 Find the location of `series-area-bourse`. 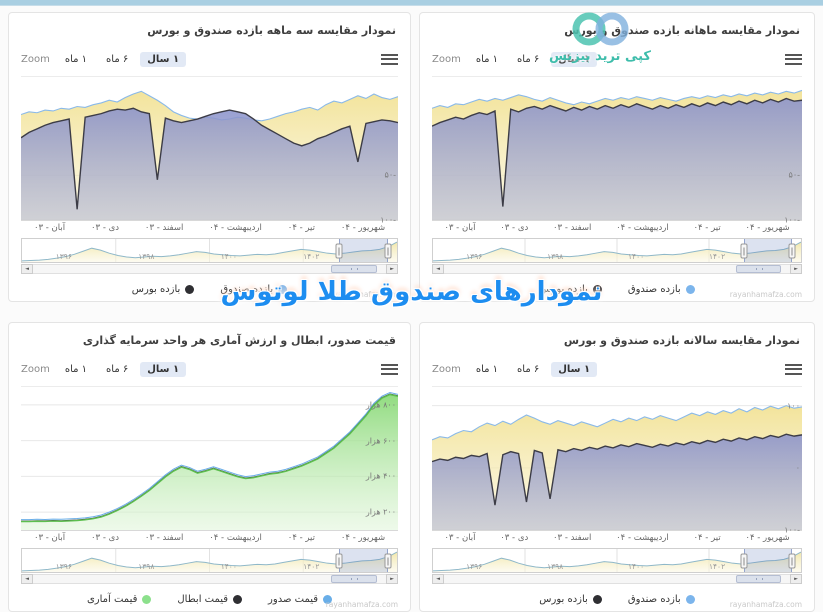

series-area-bourse is located at coordinates (617, 159).